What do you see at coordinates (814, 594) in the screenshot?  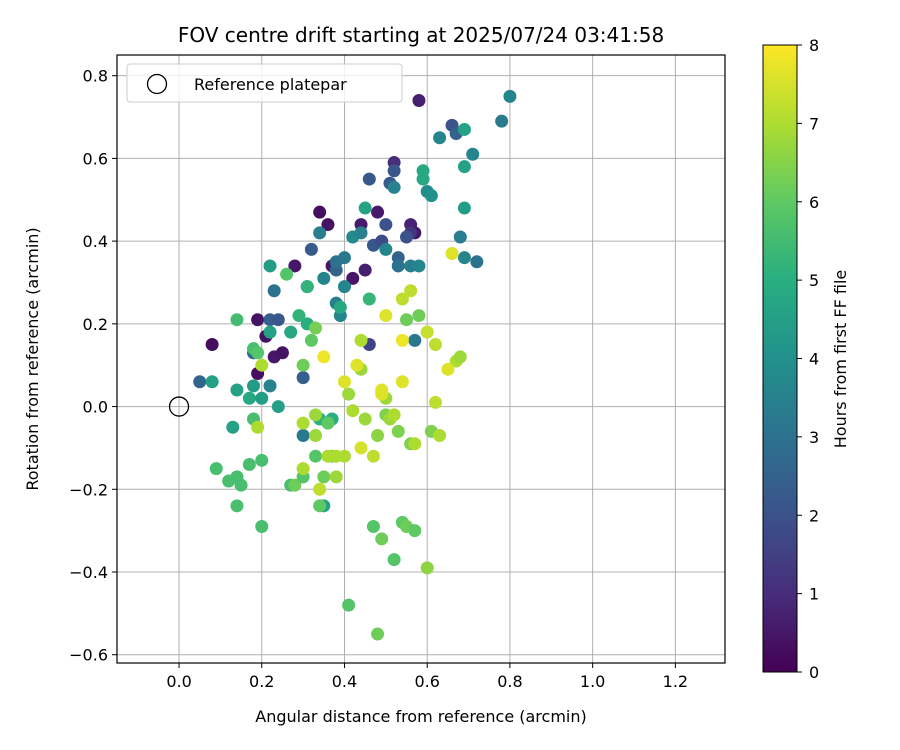 I see `colorbar-tick-label: 1` at bounding box center [814, 594].